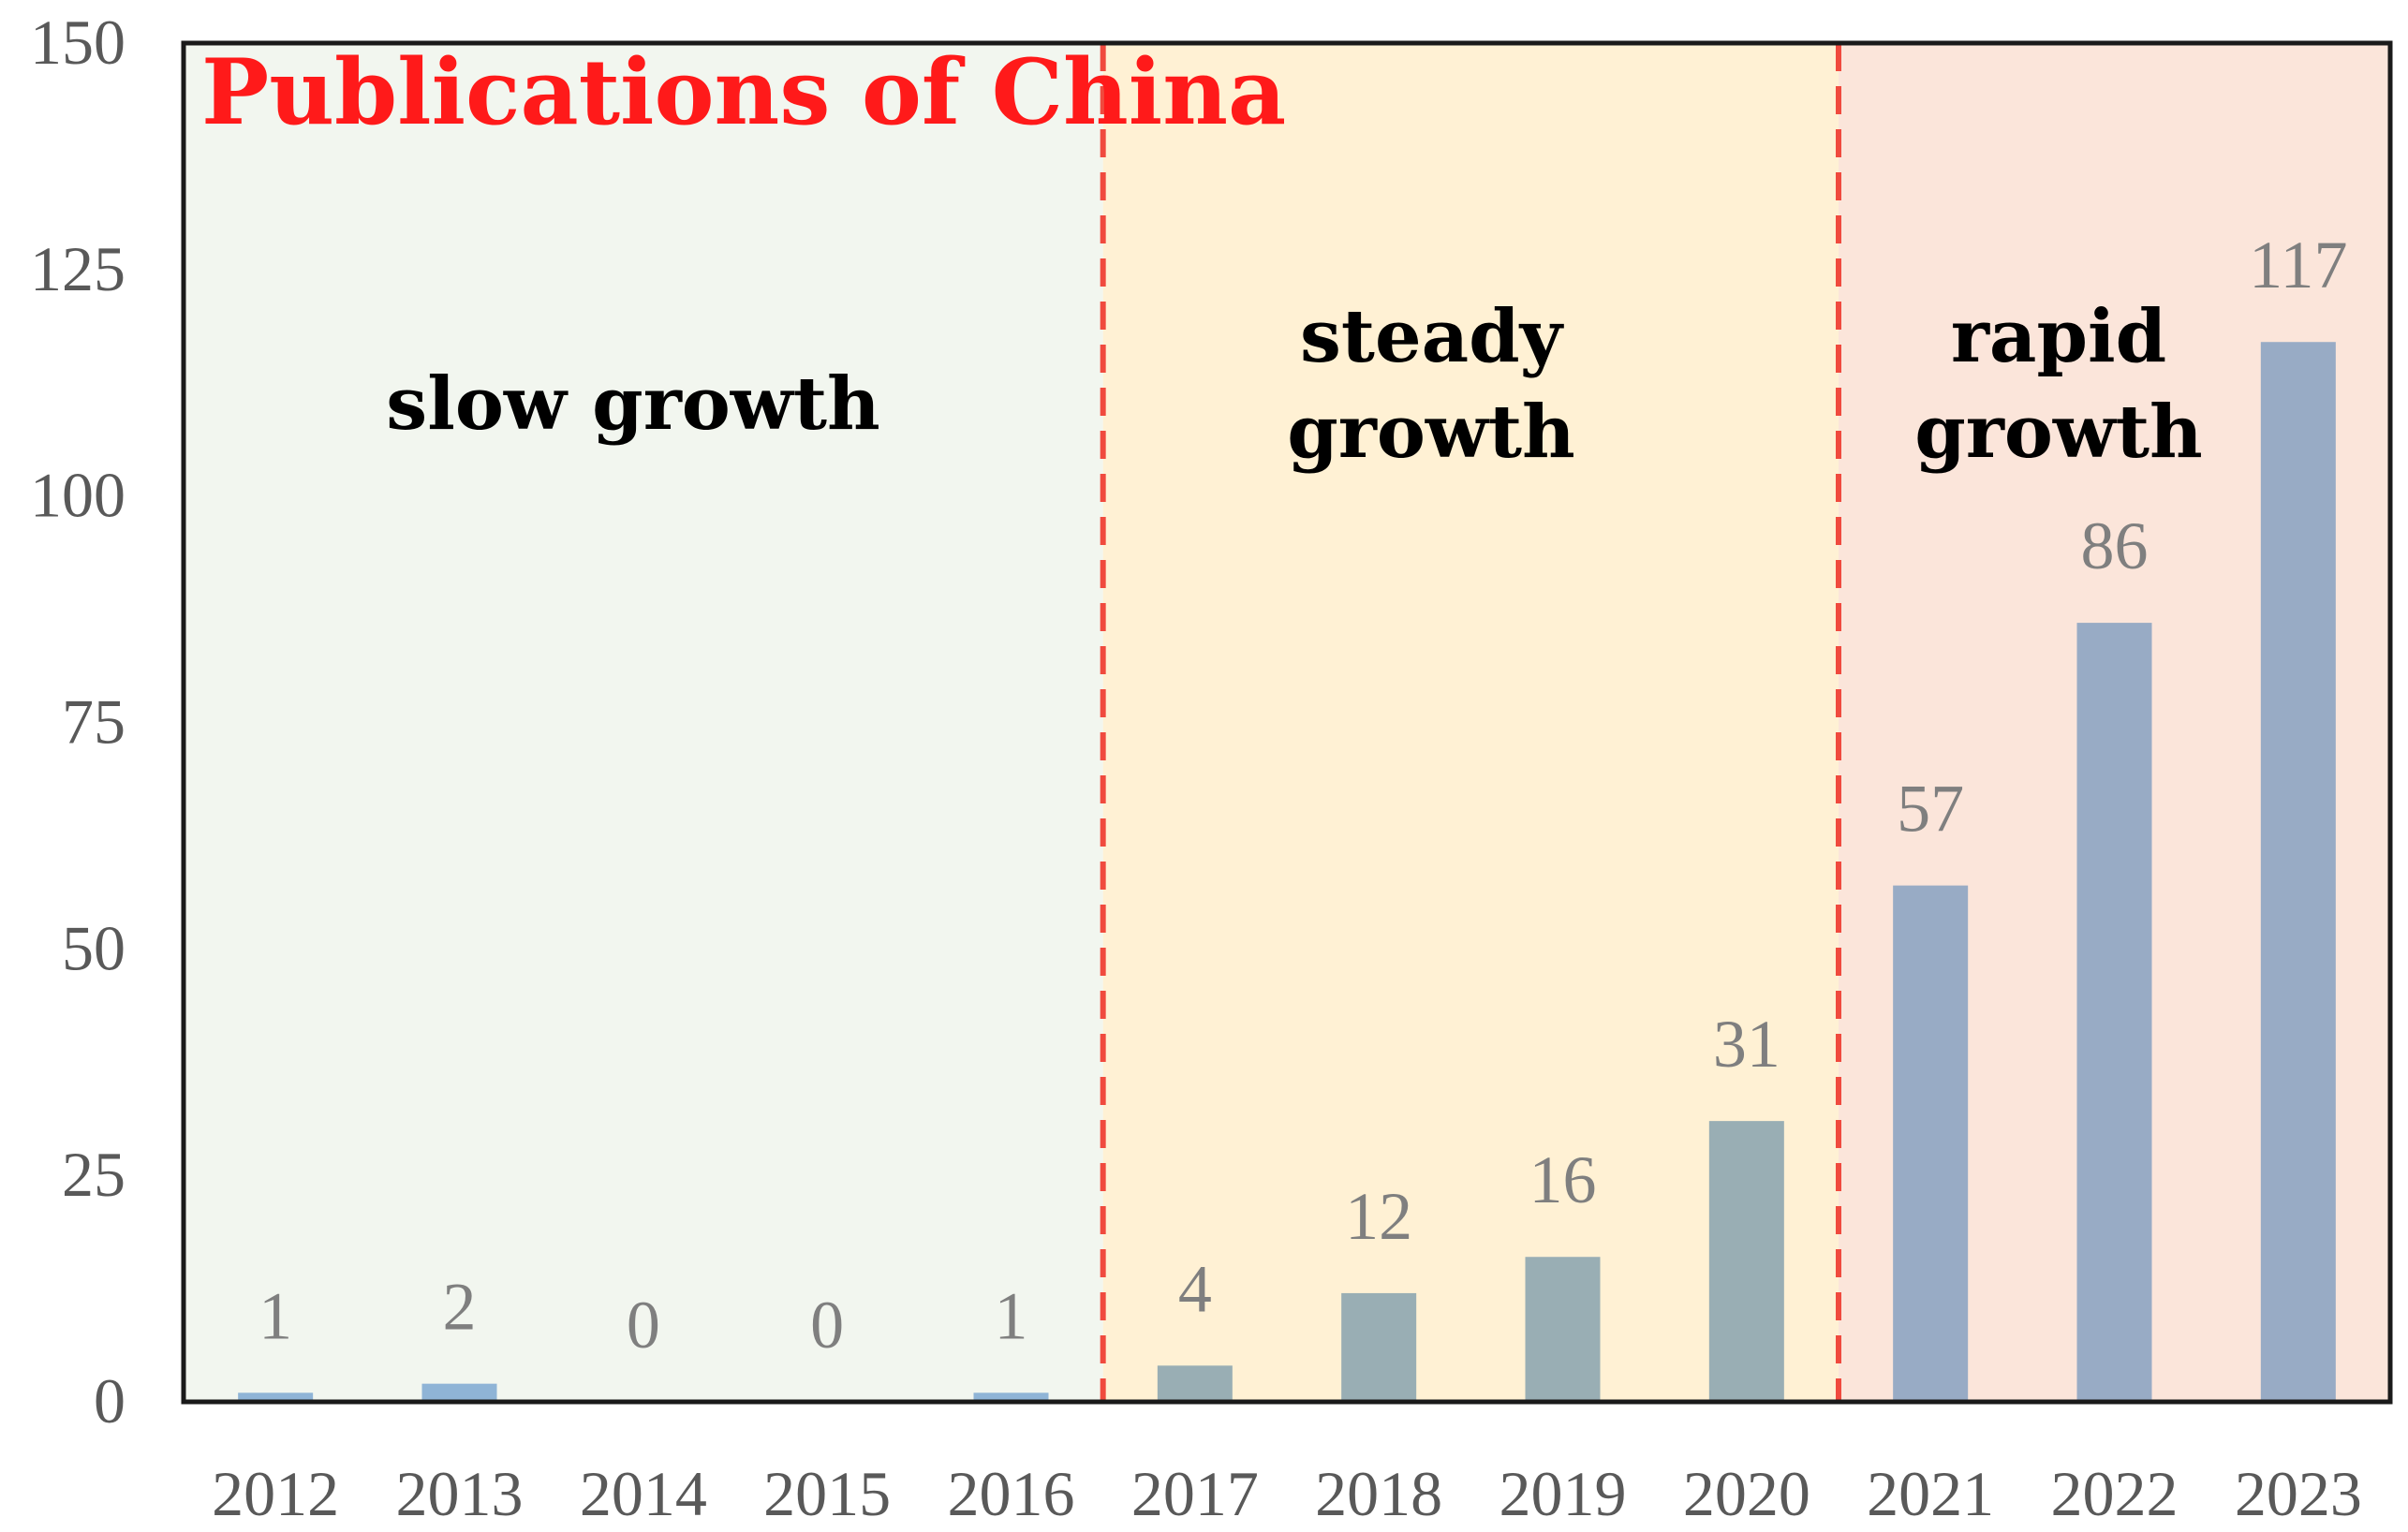 The image size is (2408, 1532). What do you see at coordinates (1195, 1493) in the screenshot?
I see `x-tick-label-2017: 2017` at bounding box center [1195, 1493].